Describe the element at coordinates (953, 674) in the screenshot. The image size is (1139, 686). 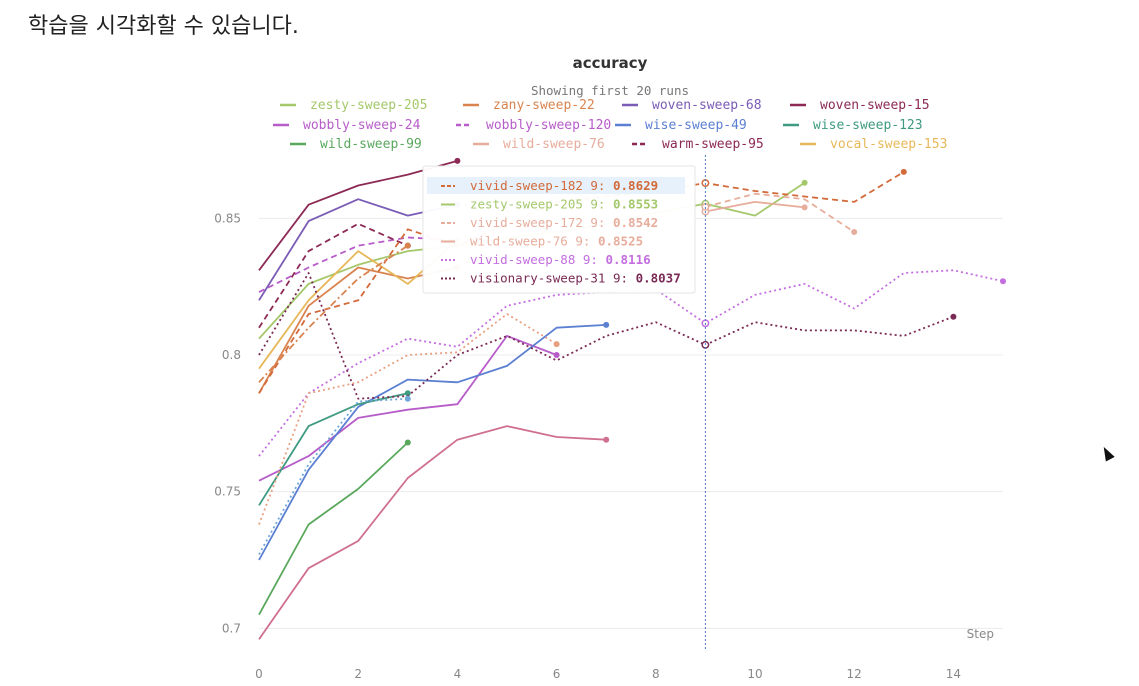
I see `x-tick-label: 14` at that location.